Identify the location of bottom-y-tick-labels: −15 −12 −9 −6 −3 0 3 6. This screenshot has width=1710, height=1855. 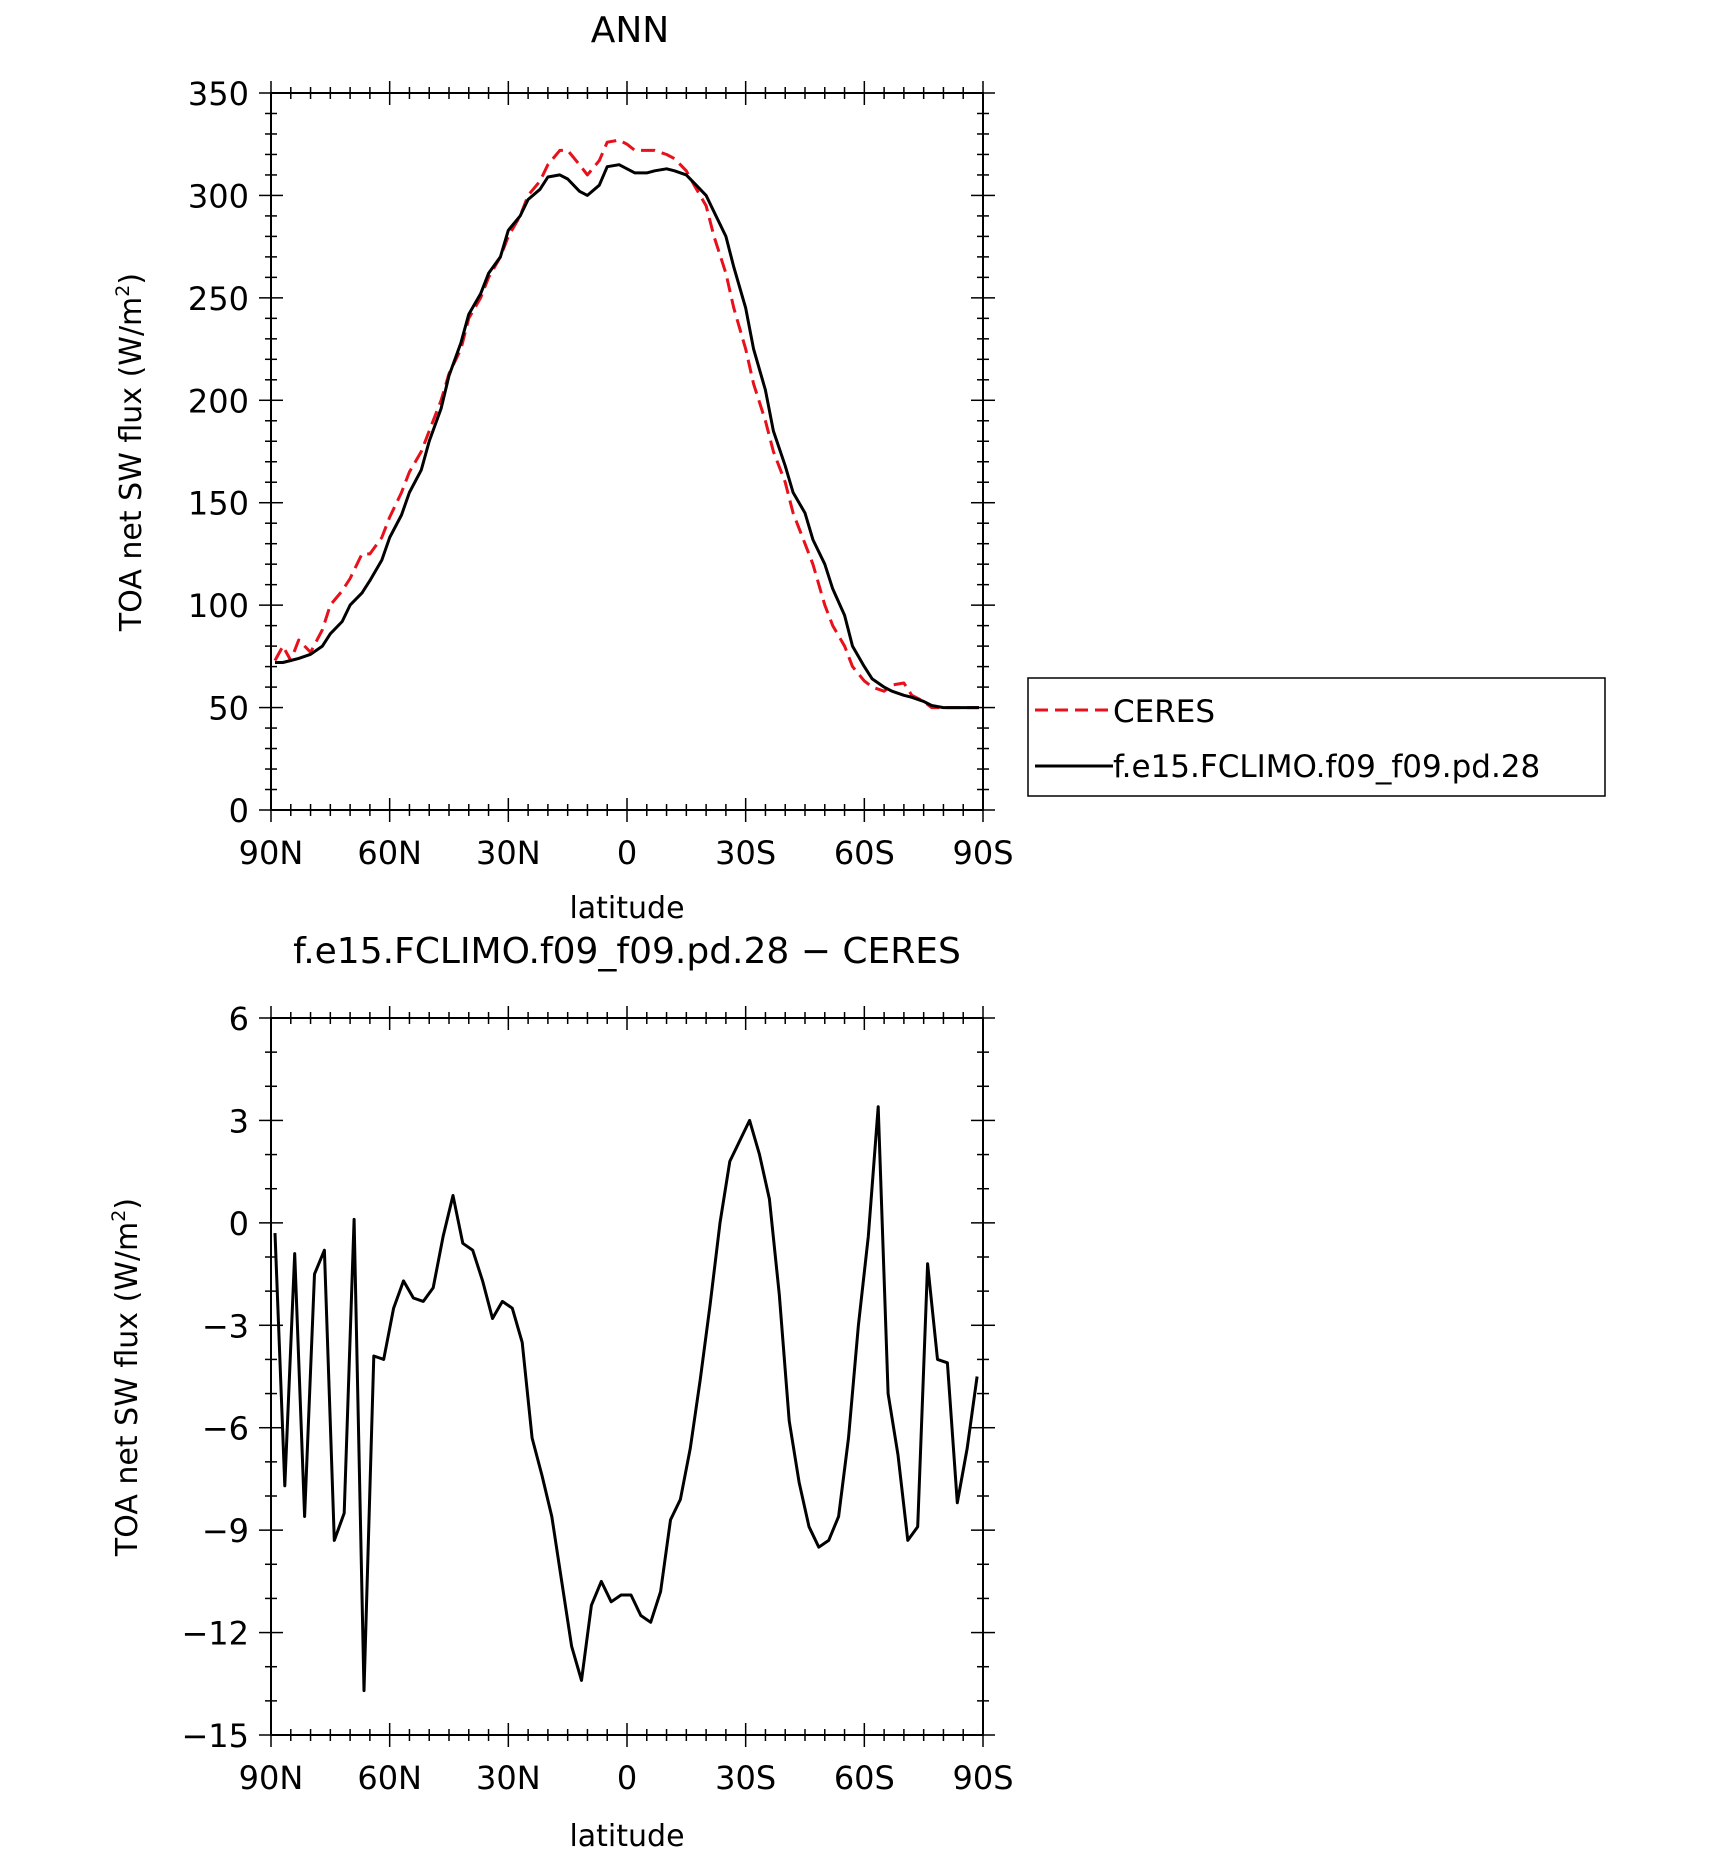
(215, 1377).